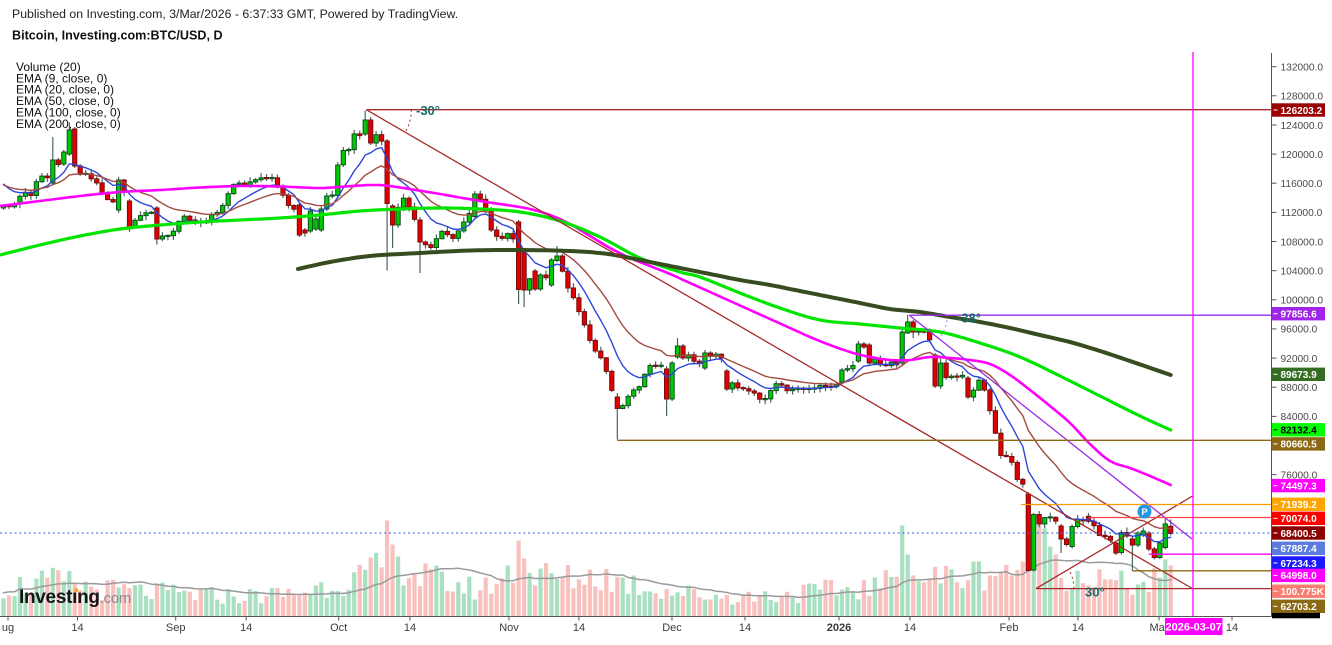 The width and height of the screenshot is (1332, 645). Describe the element at coordinates (1299, 431) in the screenshot. I see `svg-text: 82132.4` at that location.